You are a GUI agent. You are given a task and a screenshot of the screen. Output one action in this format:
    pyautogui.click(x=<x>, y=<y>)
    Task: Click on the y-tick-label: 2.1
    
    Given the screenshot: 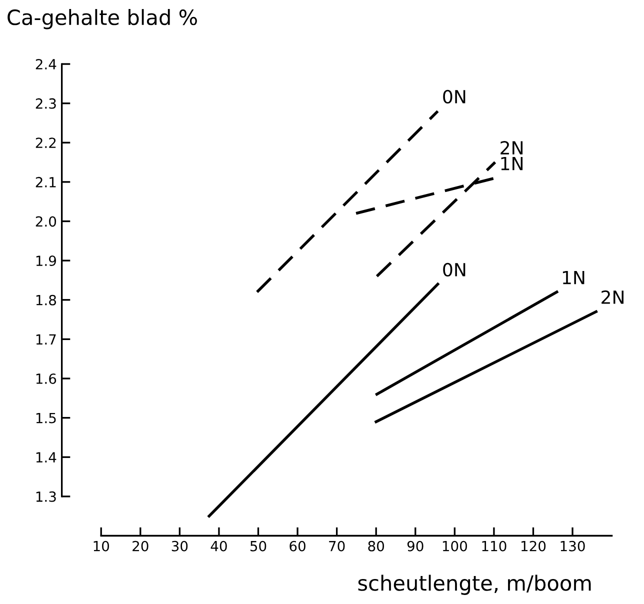 What is the action you would take?
    pyautogui.click(x=46, y=182)
    